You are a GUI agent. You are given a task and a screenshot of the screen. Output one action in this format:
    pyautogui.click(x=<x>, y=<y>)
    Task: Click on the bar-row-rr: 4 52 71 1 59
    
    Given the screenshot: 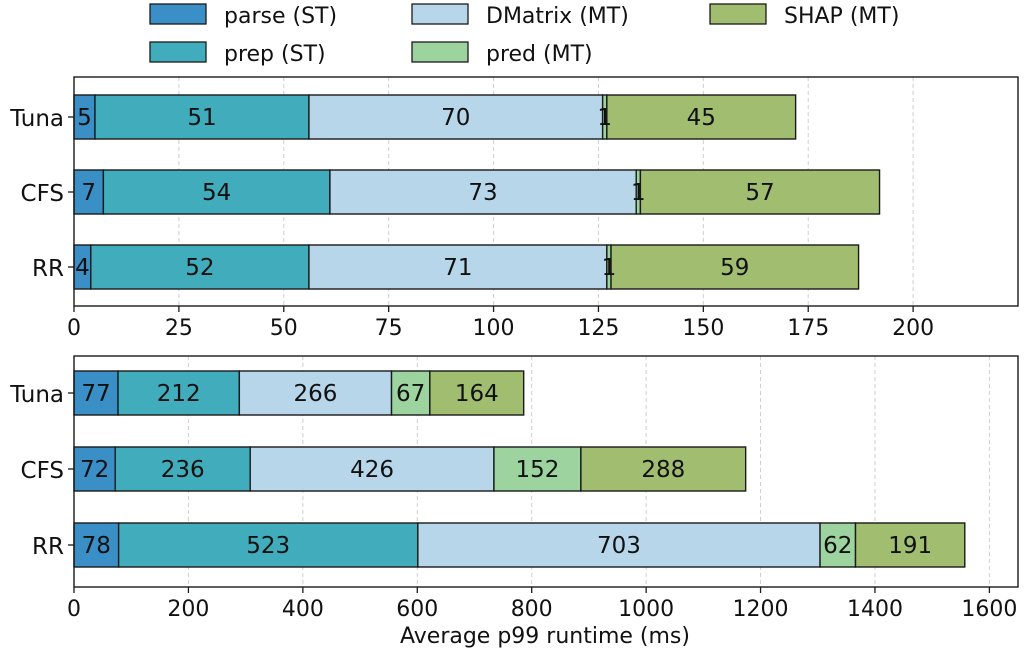 What is the action you would take?
    pyautogui.click(x=466, y=267)
    